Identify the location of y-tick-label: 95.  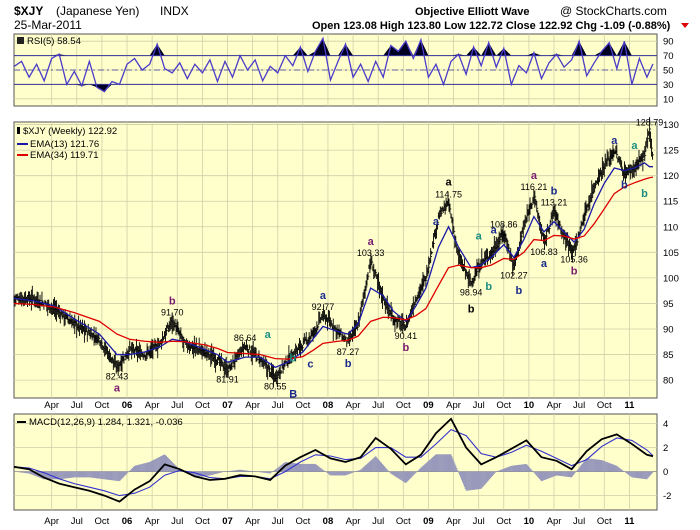
(668, 304).